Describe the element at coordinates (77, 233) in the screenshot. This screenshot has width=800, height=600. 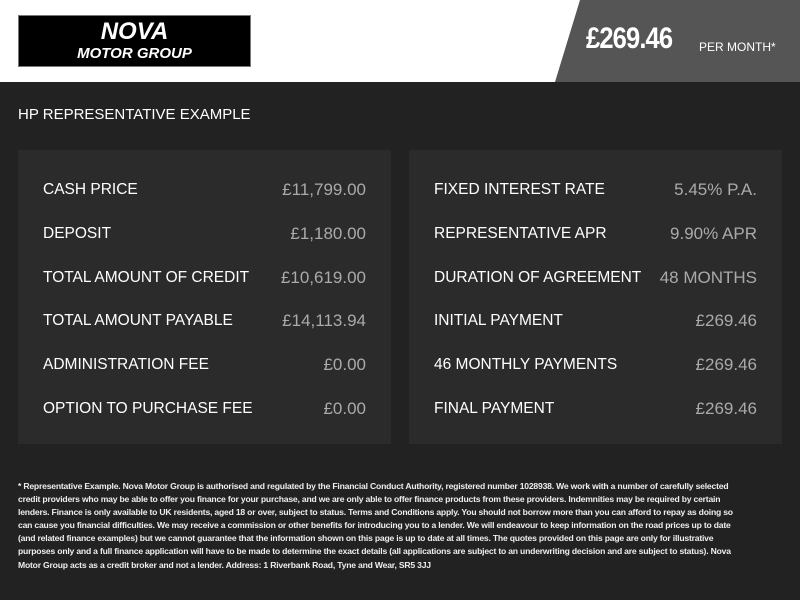
I see `row-label: DEPOSIT` at that location.